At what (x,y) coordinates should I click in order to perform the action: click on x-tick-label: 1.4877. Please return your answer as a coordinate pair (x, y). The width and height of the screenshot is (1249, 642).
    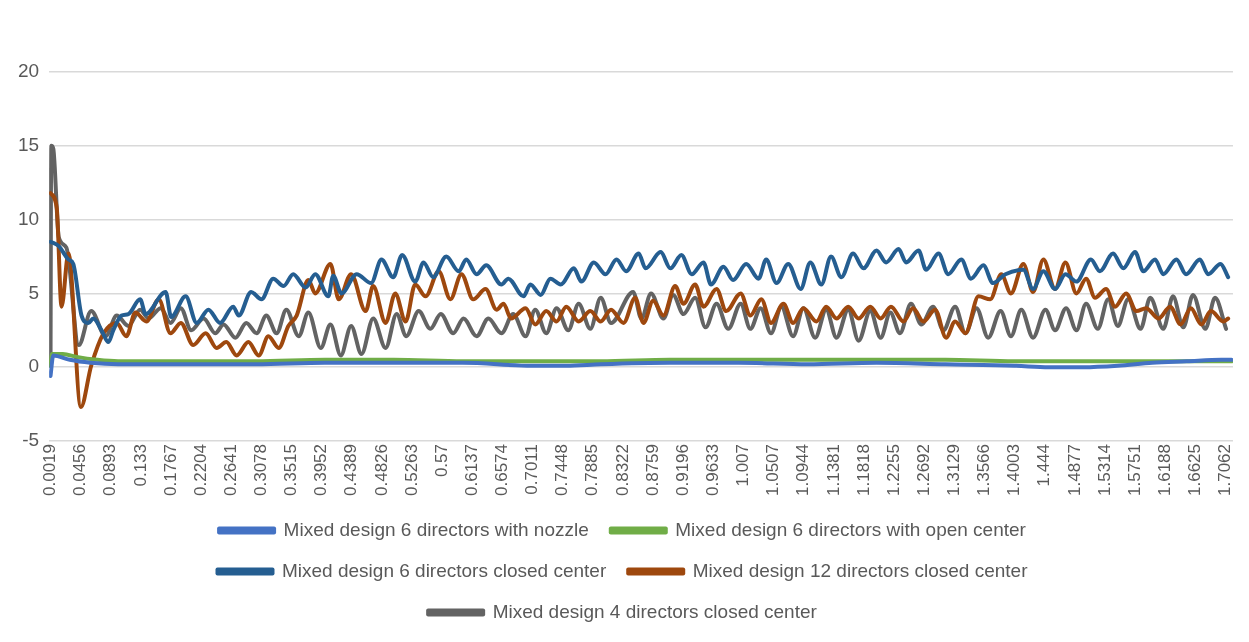
    Looking at the image, I should click on (1074, 470).